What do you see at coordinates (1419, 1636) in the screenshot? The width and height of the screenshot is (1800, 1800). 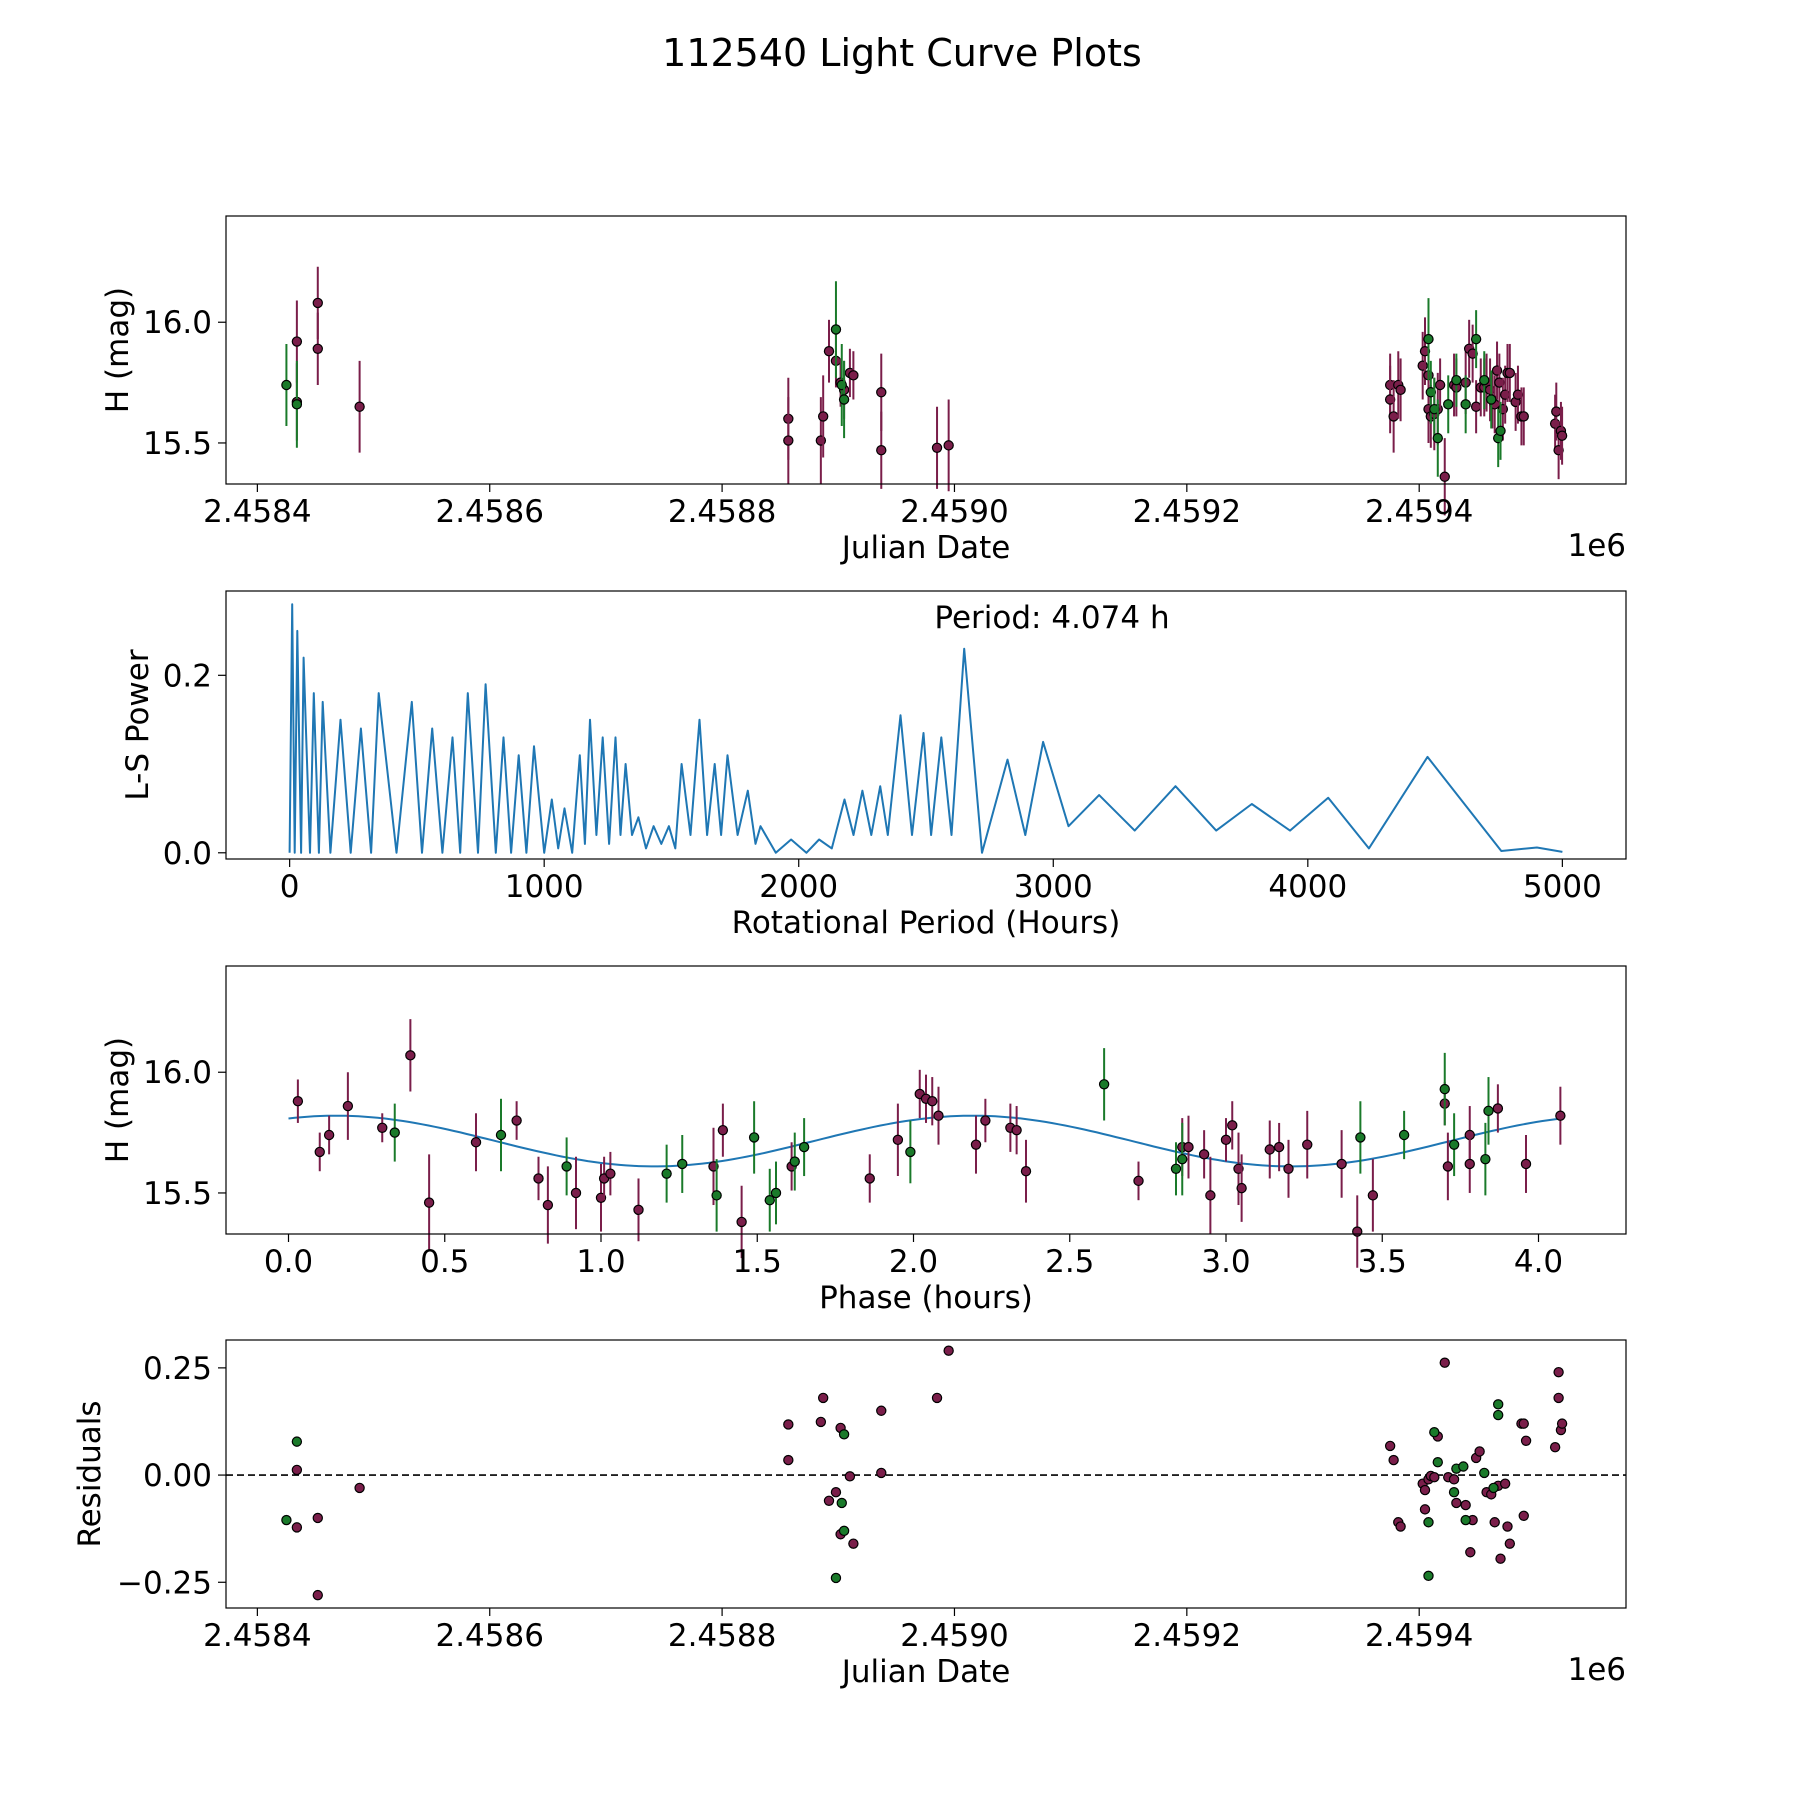 I see `x-tick-label: 2.4594` at bounding box center [1419, 1636].